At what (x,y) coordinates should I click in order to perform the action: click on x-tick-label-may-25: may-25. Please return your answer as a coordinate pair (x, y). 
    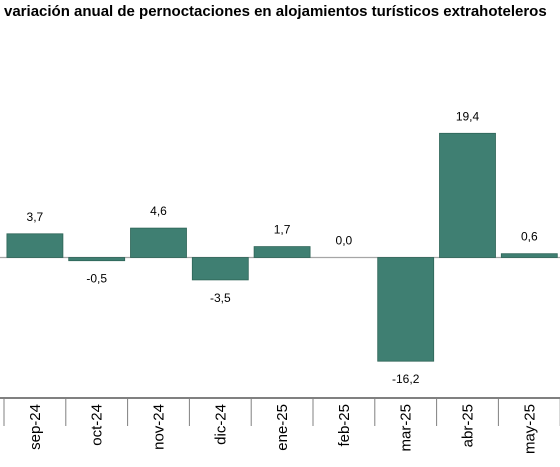
    Looking at the image, I should click on (529, 429).